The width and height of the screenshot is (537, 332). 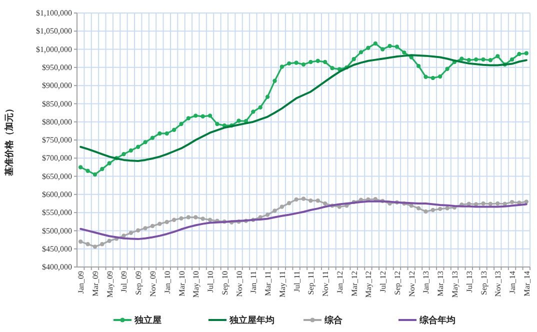 What do you see at coordinates (268, 283) in the screenshot?
I see `x-tick-label: Mar_11` at bounding box center [268, 283].